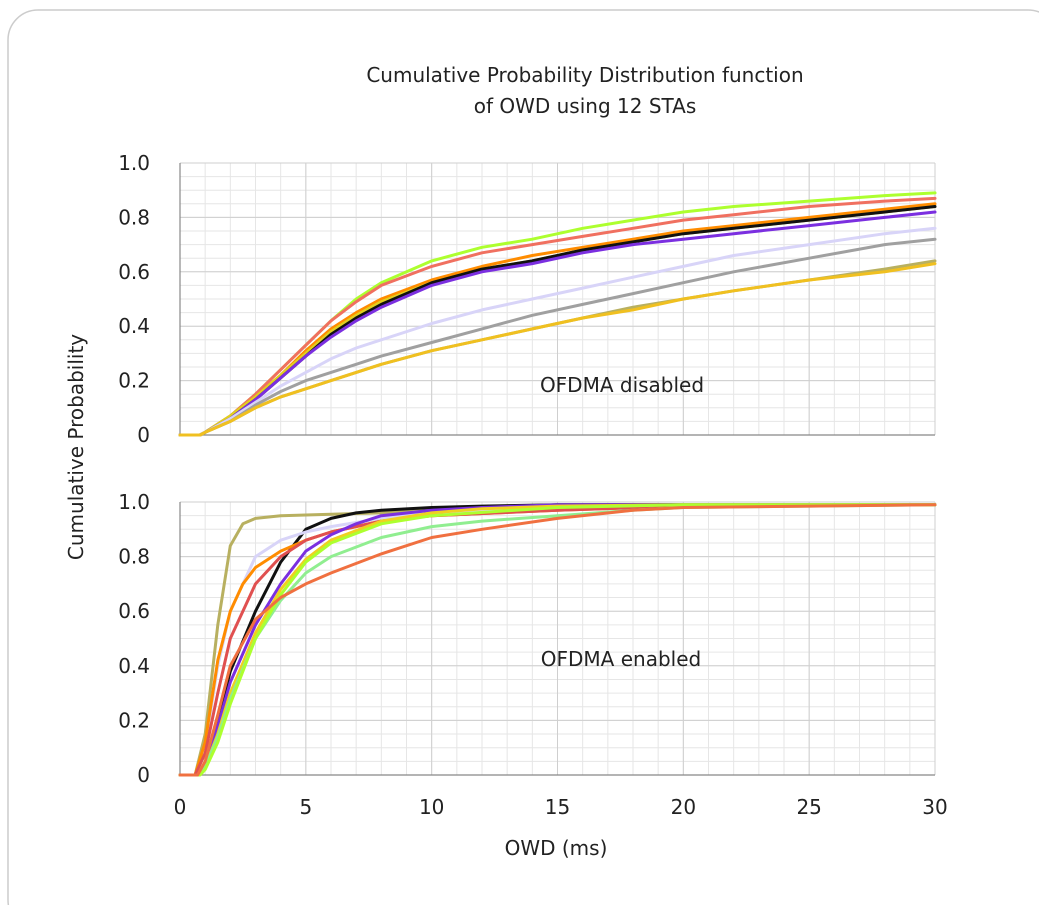  What do you see at coordinates (134, 299) in the screenshot?
I see `panel-top-tick-labels: 0 0.2 0.4 0.6 0.8 1.0` at bounding box center [134, 299].